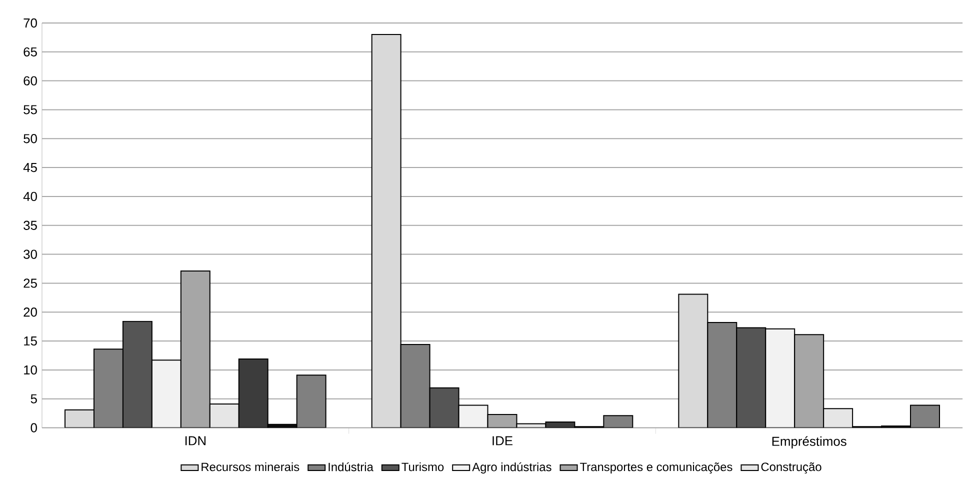 Image resolution: width=963 pixels, height=489 pixels. What do you see at coordinates (30, 312) in the screenshot?
I see `y-tick-label: 20` at bounding box center [30, 312].